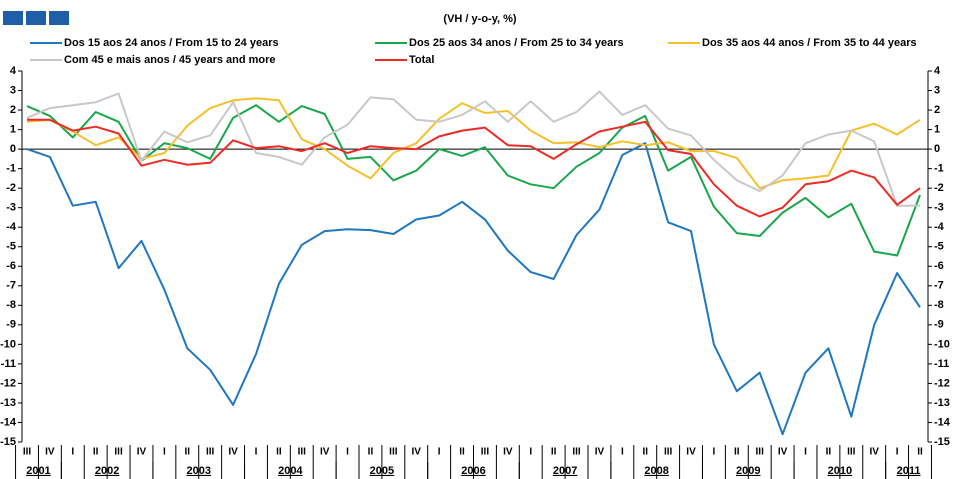 This screenshot has height=479, width=962. Describe the element at coordinates (937, 71) in the screenshot. I see `y2-tick-label: 4` at that location.